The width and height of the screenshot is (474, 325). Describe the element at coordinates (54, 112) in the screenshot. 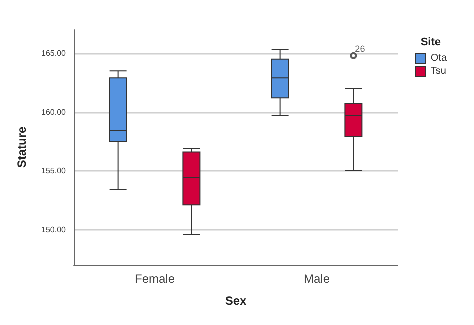

I see `y-tick-label: 160.00` at that location.